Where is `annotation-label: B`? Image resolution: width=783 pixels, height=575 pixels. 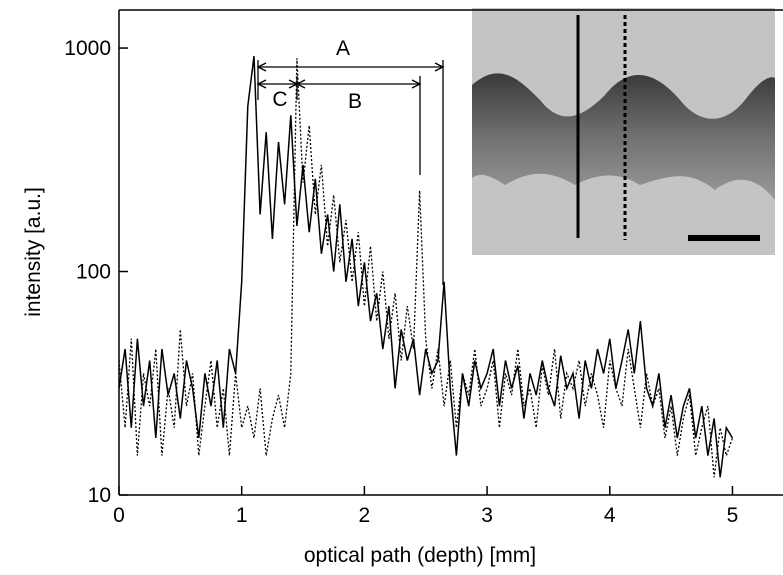 annotation-label: B is located at coordinates (355, 101).